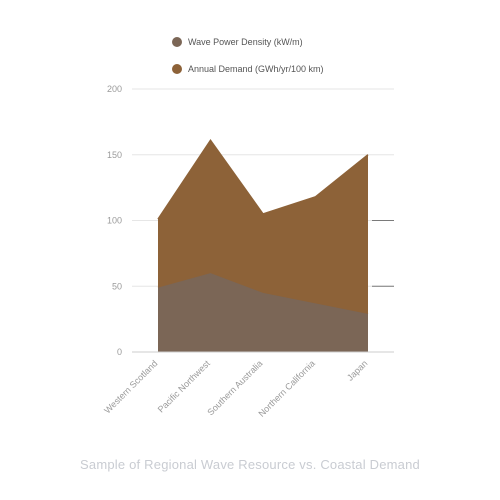 This screenshot has width=500, height=500. What do you see at coordinates (114, 155) in the screenshot?
I see `y-tick-label-150: 150` at bounding box center [114, 155].